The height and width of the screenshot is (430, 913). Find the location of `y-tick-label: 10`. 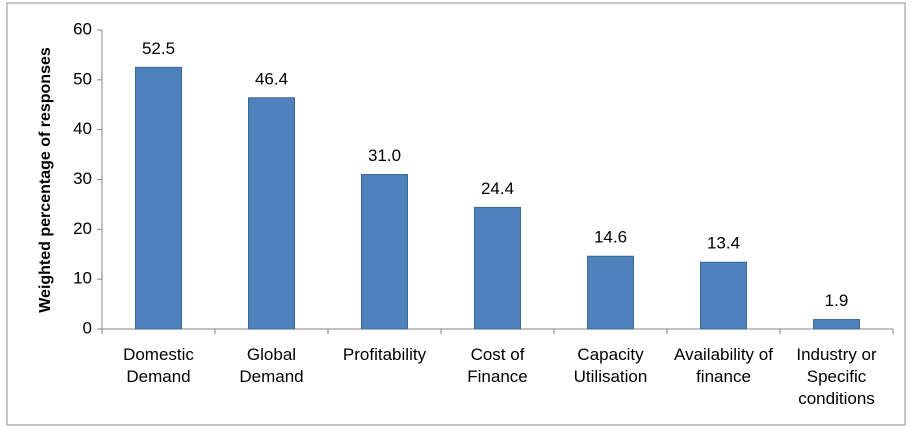

y-tick-label: 10 is located at coordinates (82, 278).